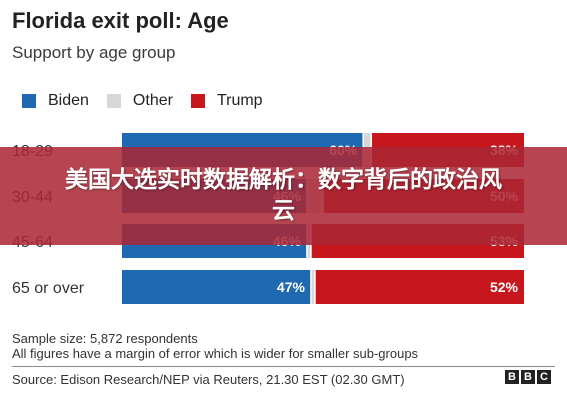 The image size is (567, 400). Describe the element at coordinates (68, 100) in the screenshot. I see `legend-label-biden: Biden` at that location.